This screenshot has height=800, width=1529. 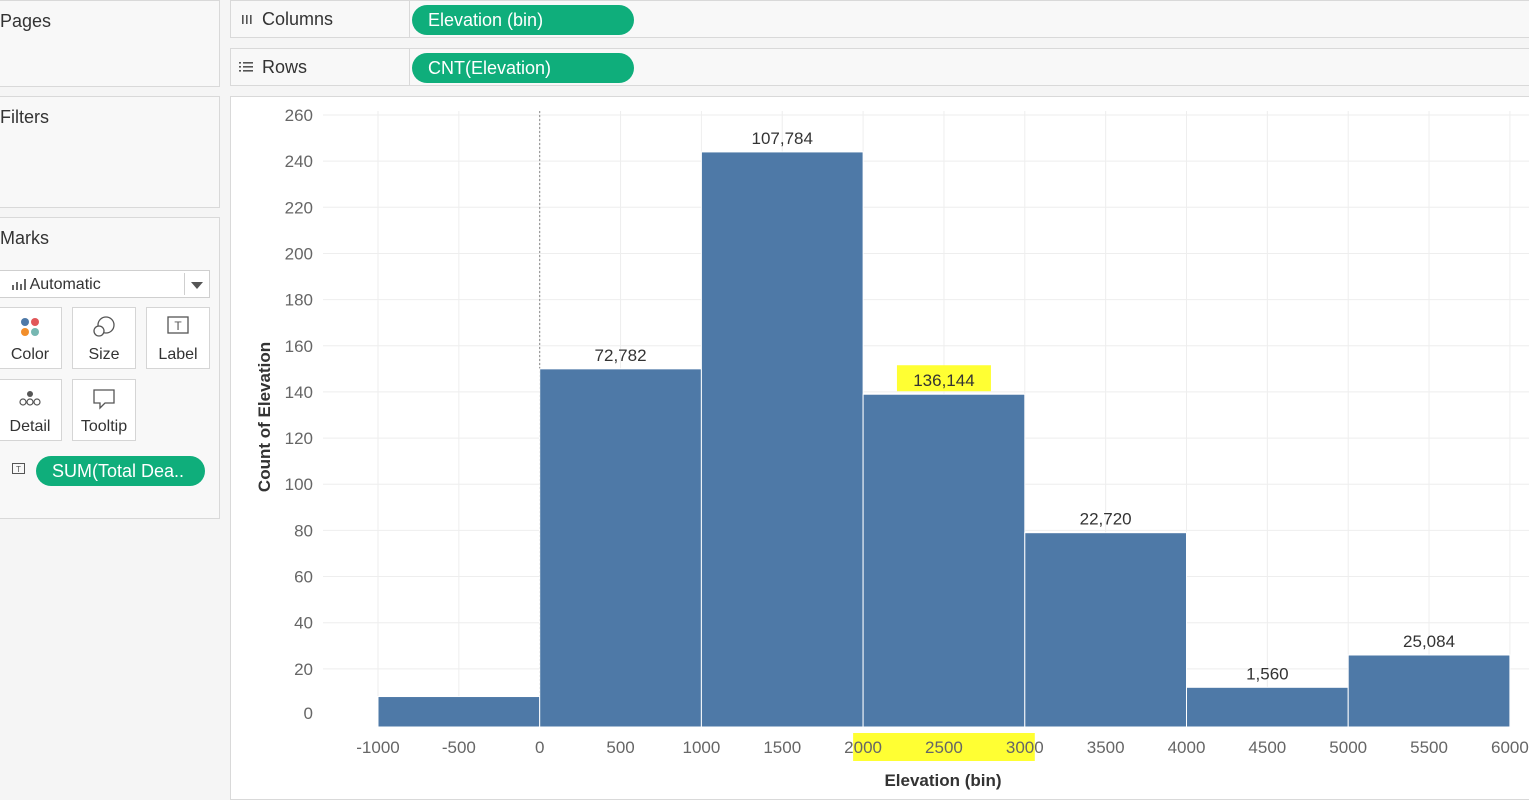 I want to click on chevron-down-icon, so click(x=197, y=285).